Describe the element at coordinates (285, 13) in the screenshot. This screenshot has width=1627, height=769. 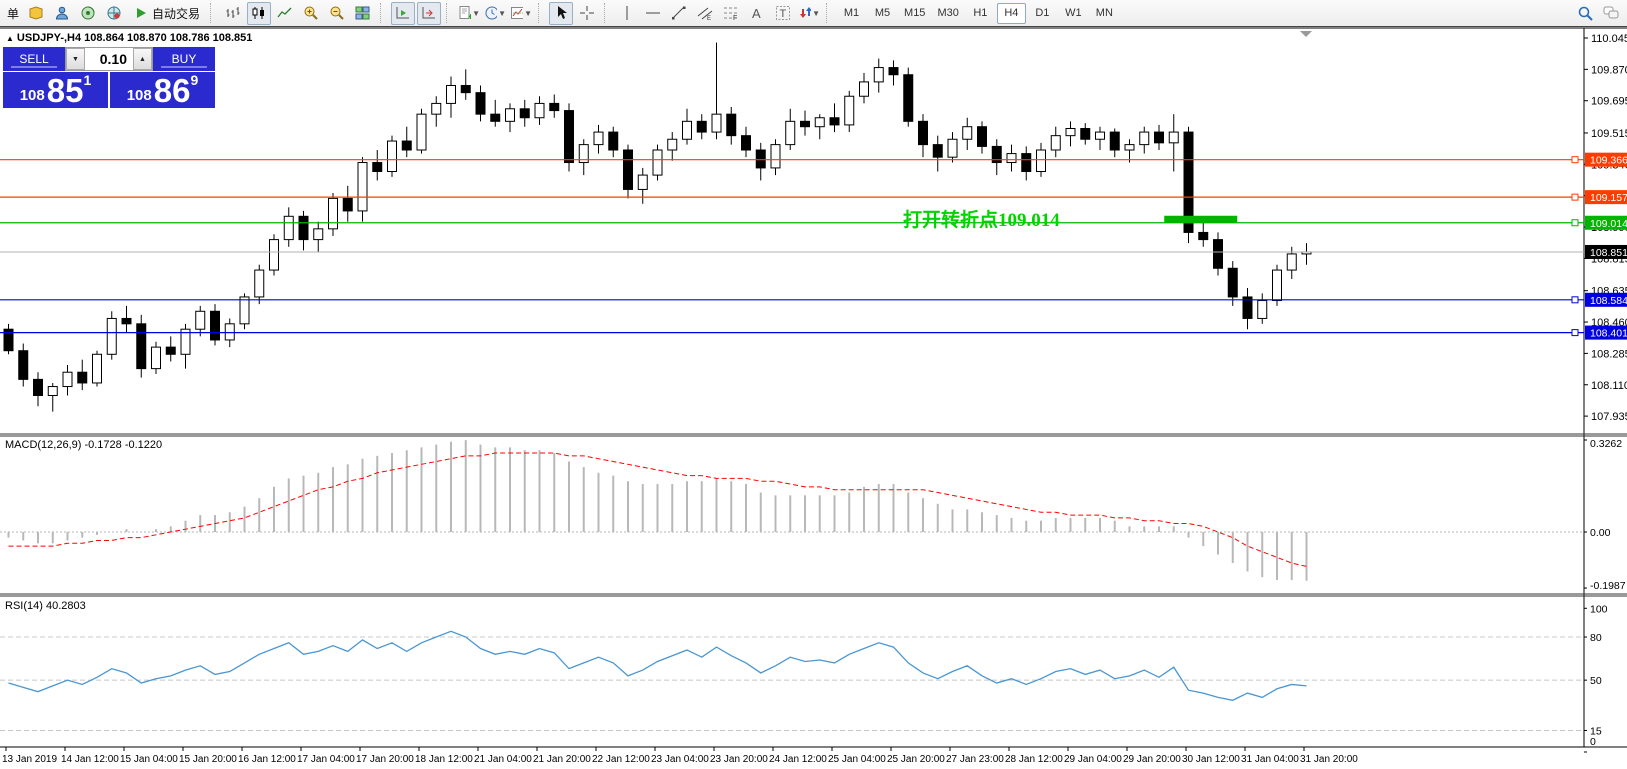
I see `line-chart-icon` at that location.